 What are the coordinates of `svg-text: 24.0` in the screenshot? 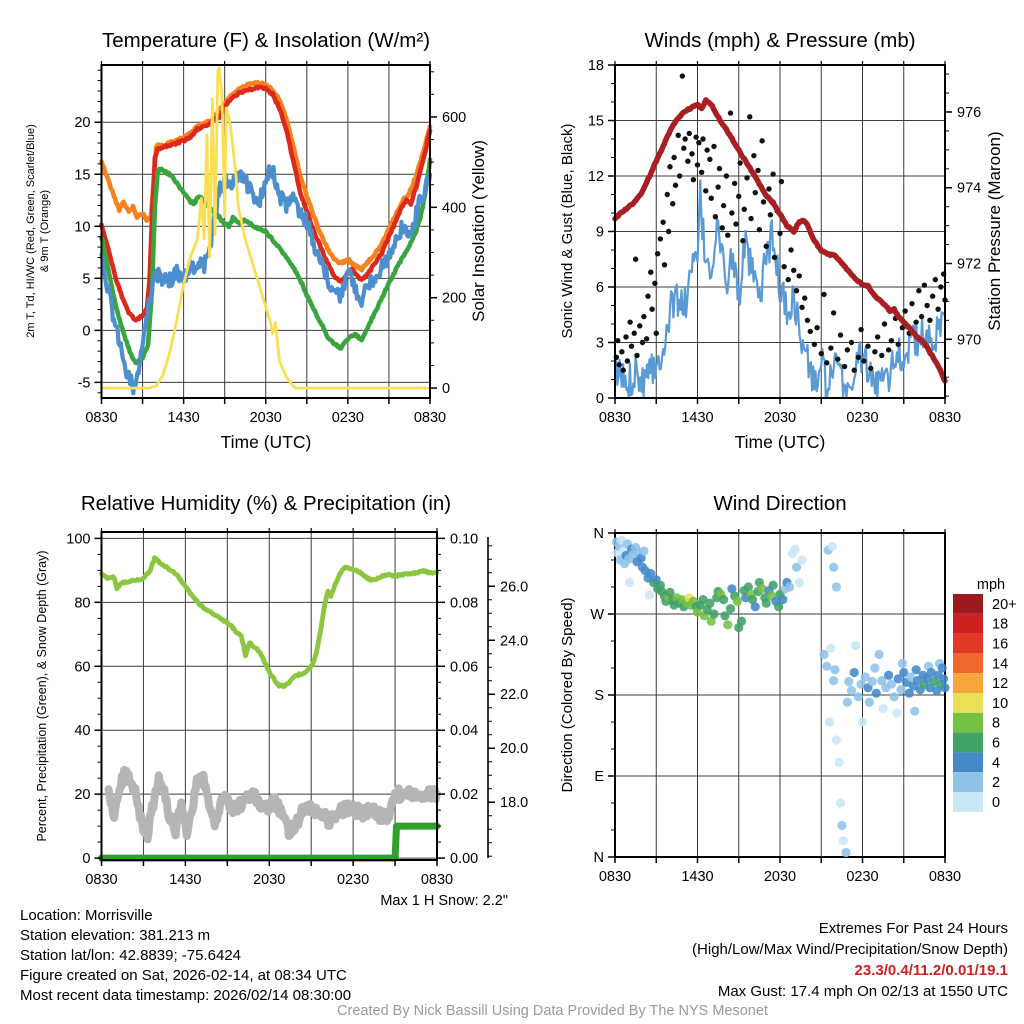 It's located at (514, 641).